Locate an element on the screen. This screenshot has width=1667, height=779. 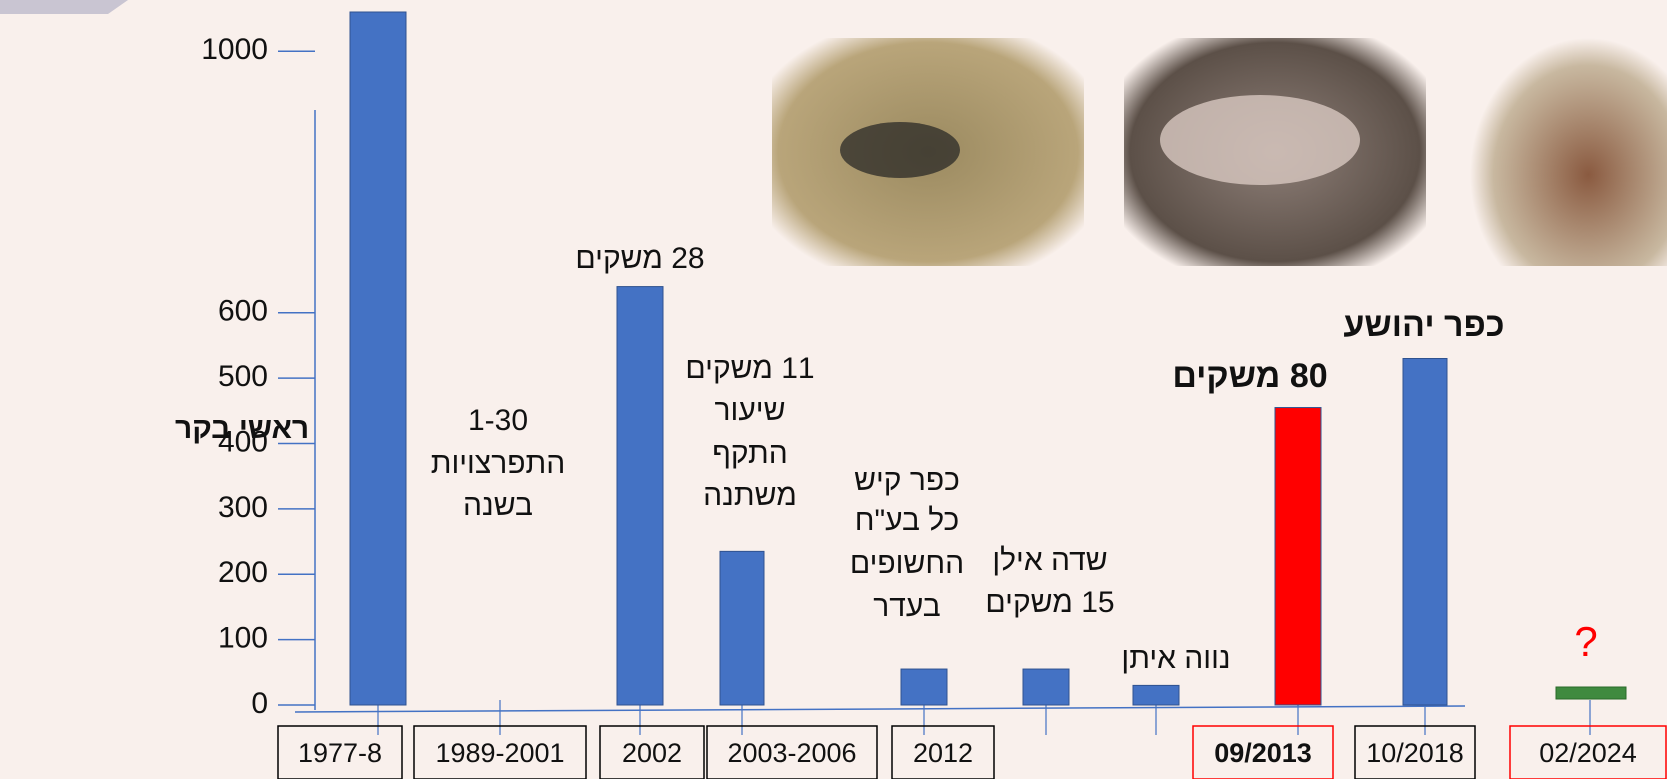
x-tick-label: 1989-2001 is located at coordinates (499, 753).